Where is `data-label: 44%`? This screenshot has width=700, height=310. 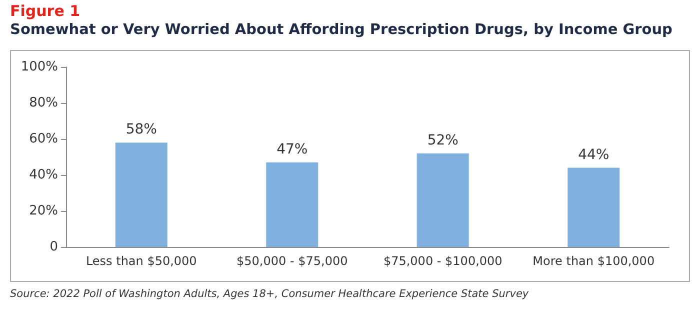 data-label: 44% is located at coordinates (594, 154).